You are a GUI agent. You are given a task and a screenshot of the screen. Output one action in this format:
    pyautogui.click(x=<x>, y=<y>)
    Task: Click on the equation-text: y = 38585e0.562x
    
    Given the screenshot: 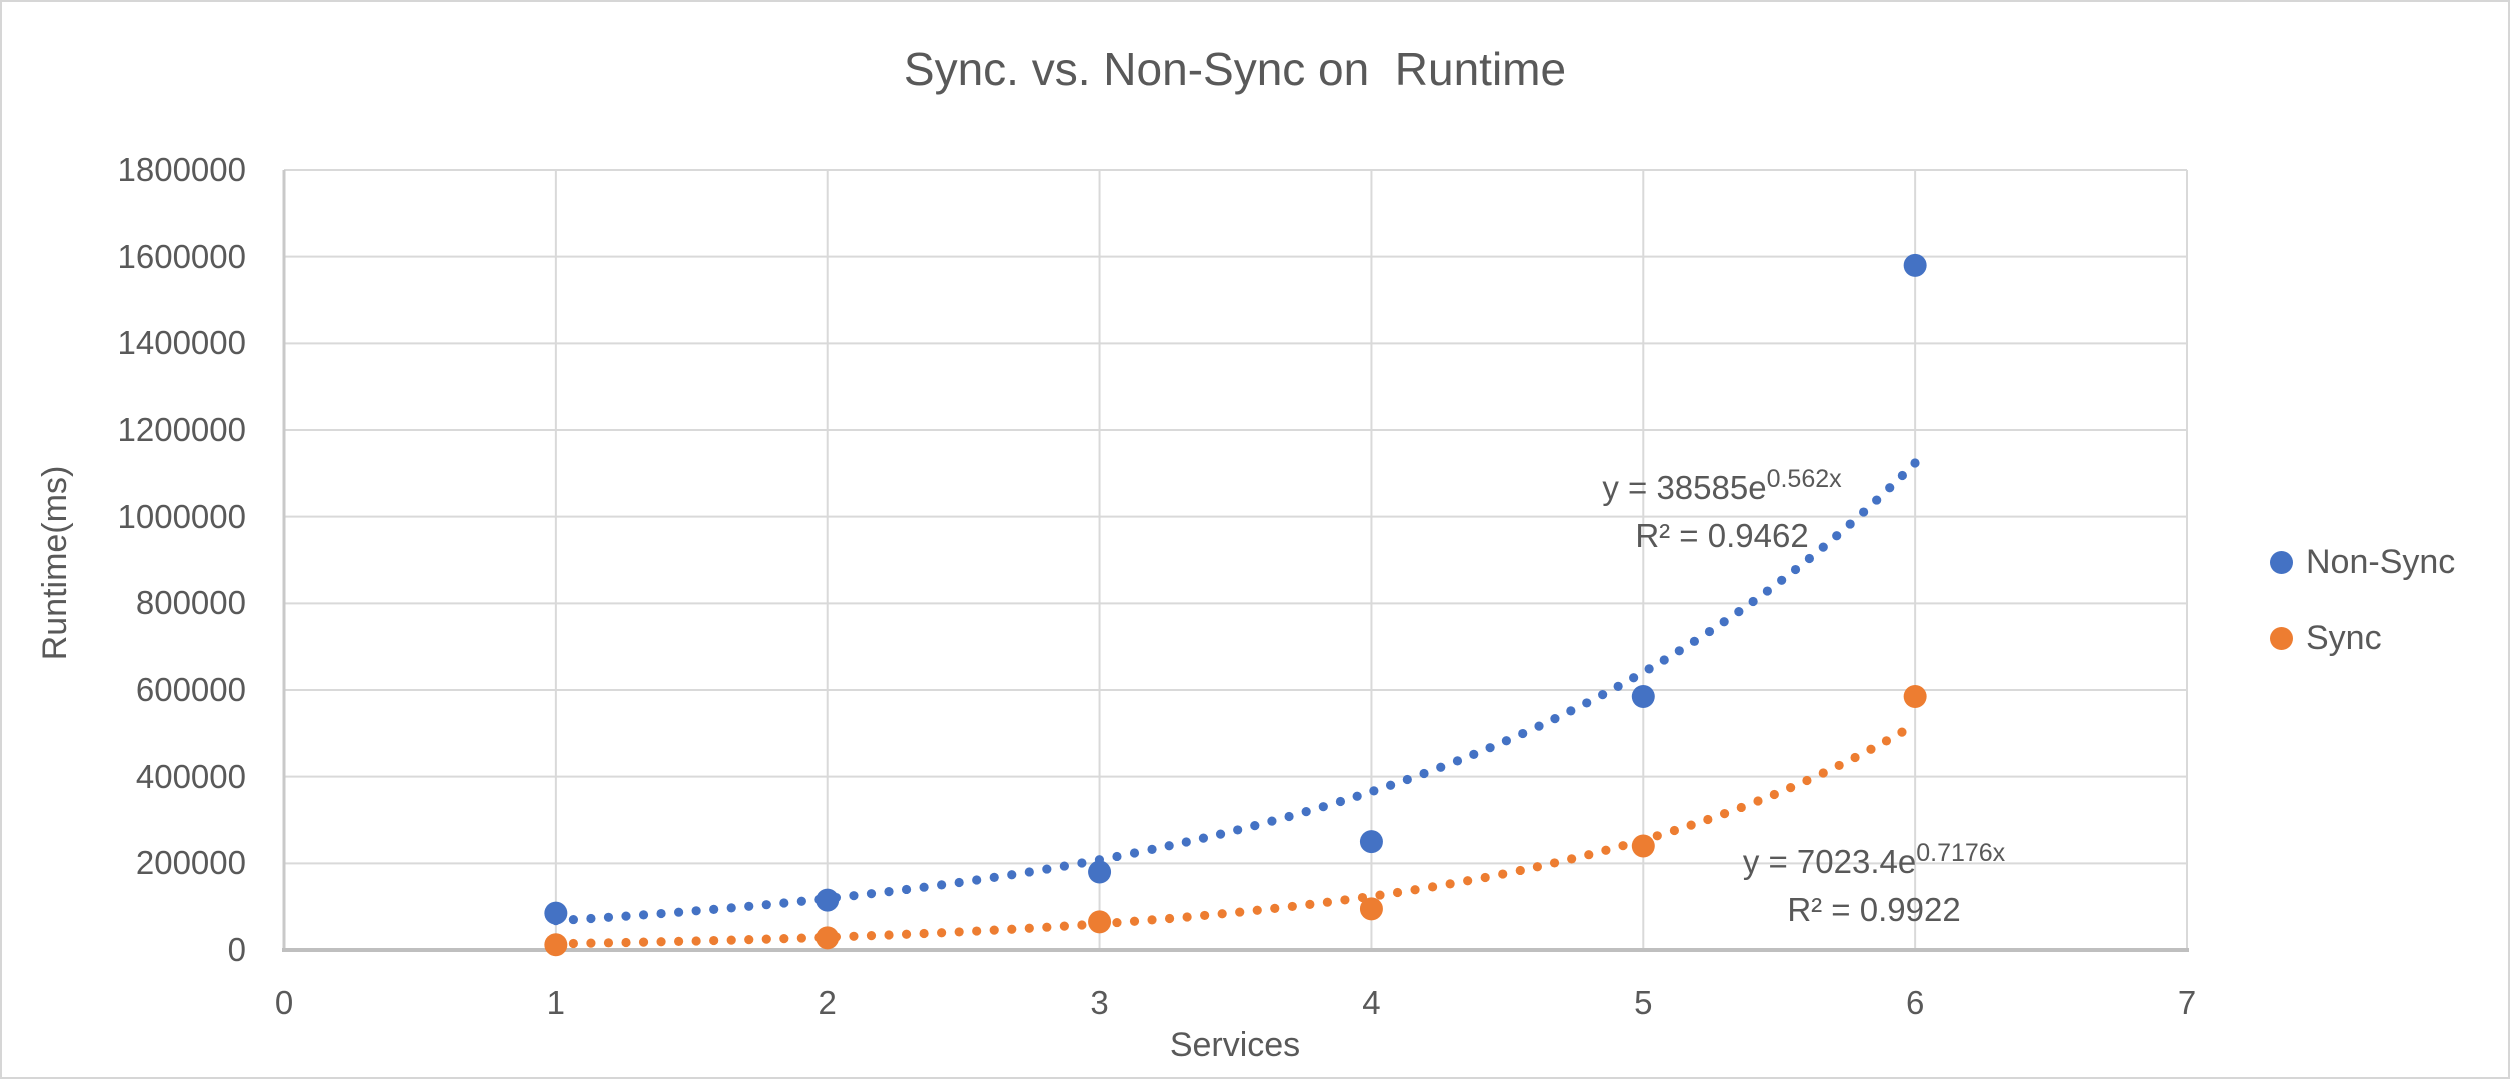 What is the action you would take?
    pyautogui.click(x=1722, y=486)
    